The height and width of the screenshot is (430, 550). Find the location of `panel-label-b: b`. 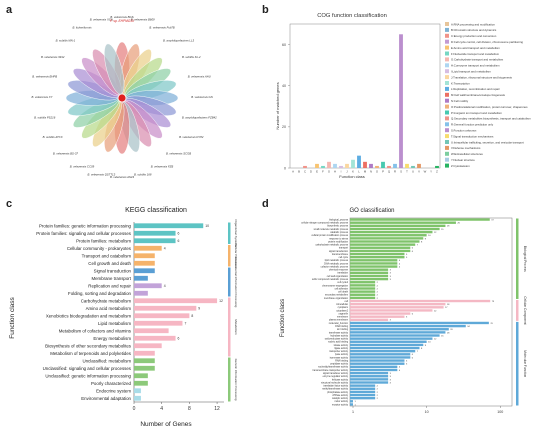

panel-label-b: b is located at coordinates (265, 10).